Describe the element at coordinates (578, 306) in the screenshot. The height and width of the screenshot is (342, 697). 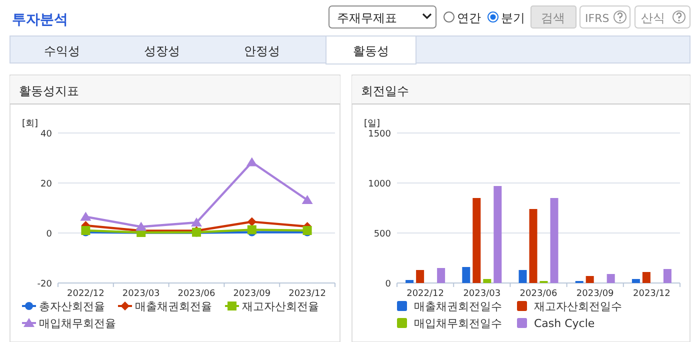
I see `legend-label: 재고자산회전일수` at that location.